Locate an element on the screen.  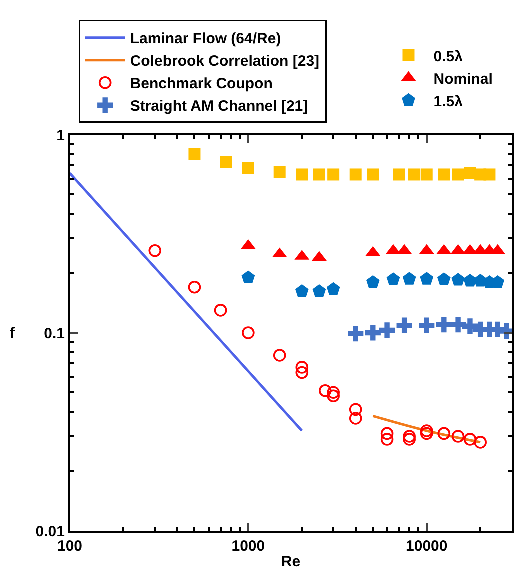
legend-label: 1.5λ is located at coordinates (449, 101).